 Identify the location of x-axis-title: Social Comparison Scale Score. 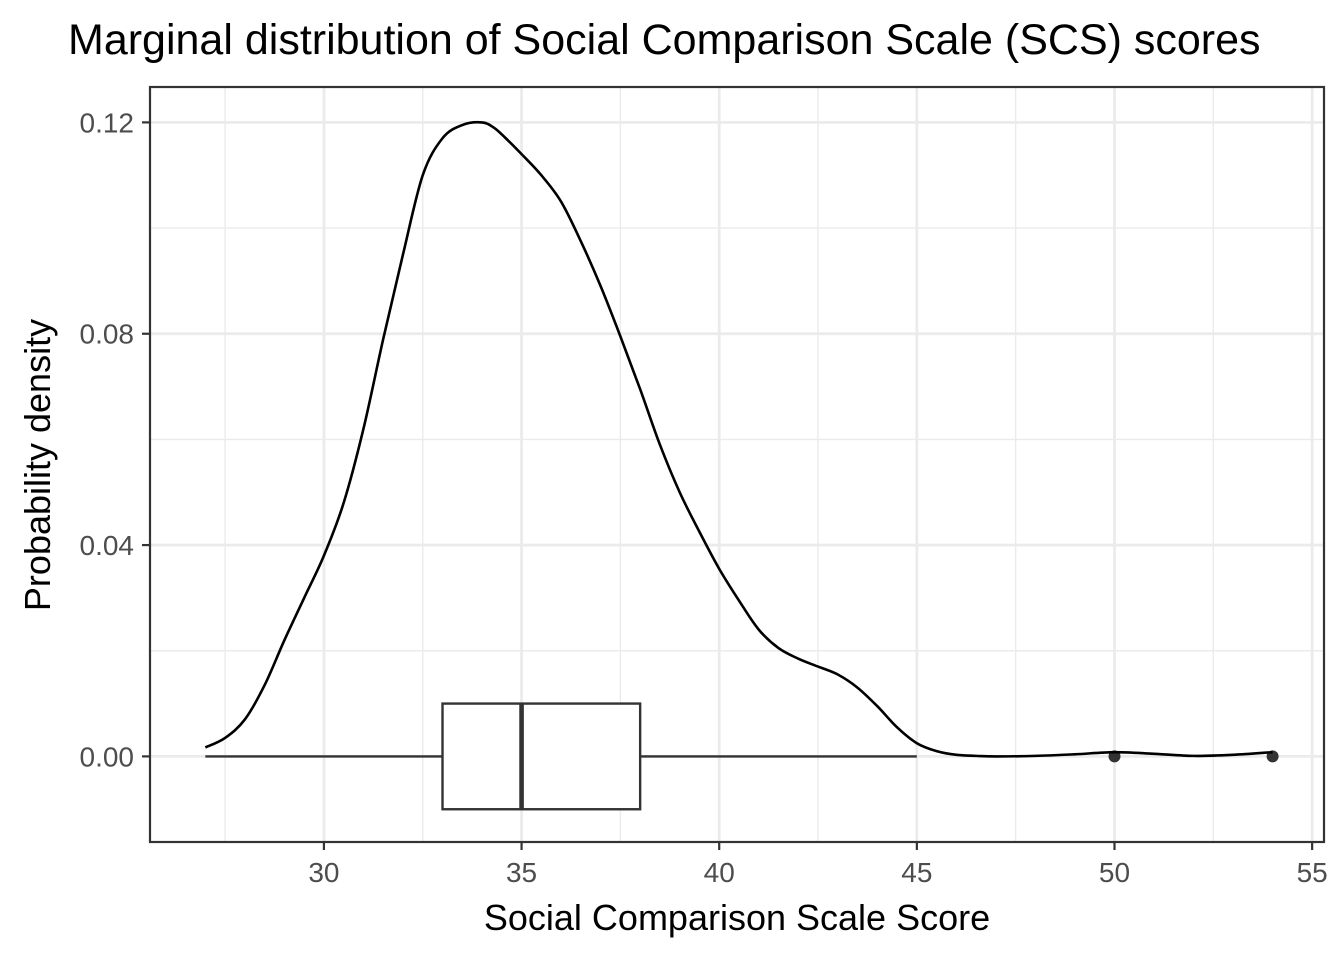
(737, 917).